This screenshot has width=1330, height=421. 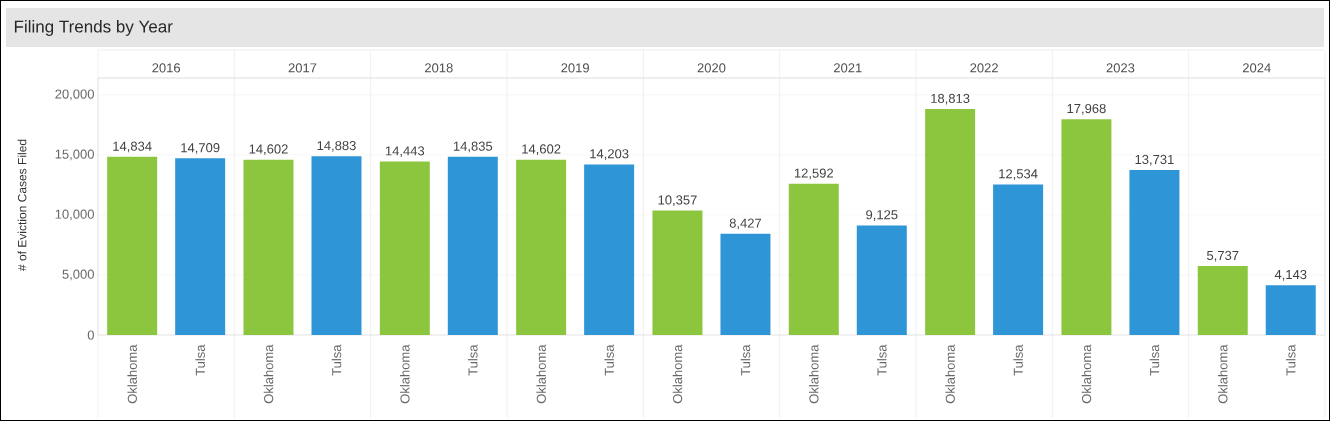 What do you see at coordinates (1223, 256) in the screenshot?
I see `data-label: 5,737` at bounding box center [1223, 256].